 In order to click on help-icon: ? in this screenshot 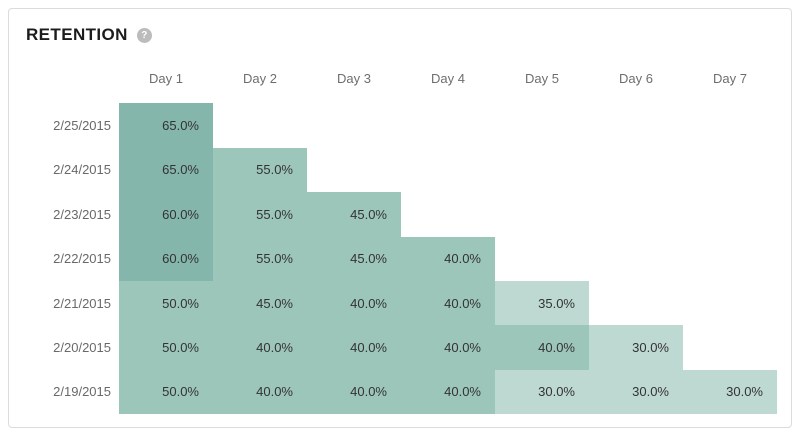, I will do `click(144, 35)`.